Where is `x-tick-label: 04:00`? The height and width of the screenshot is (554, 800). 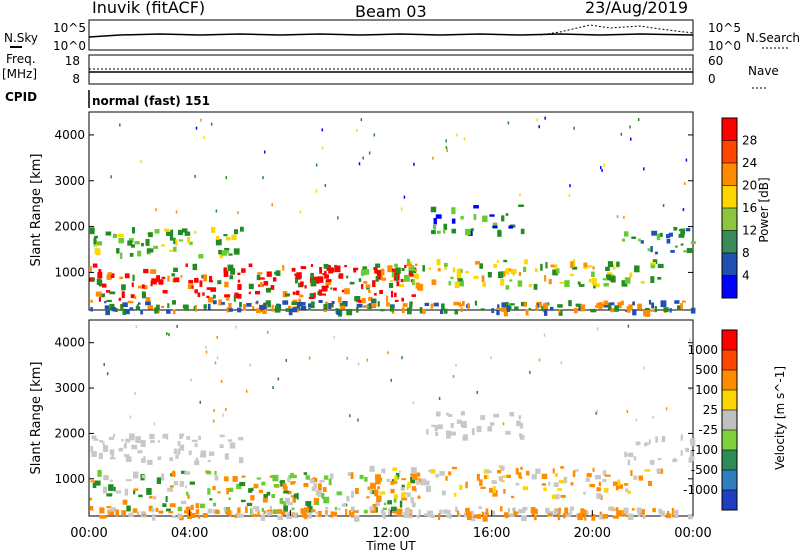
x-tick-label: 04:00 is located at coordinates (189, 533).